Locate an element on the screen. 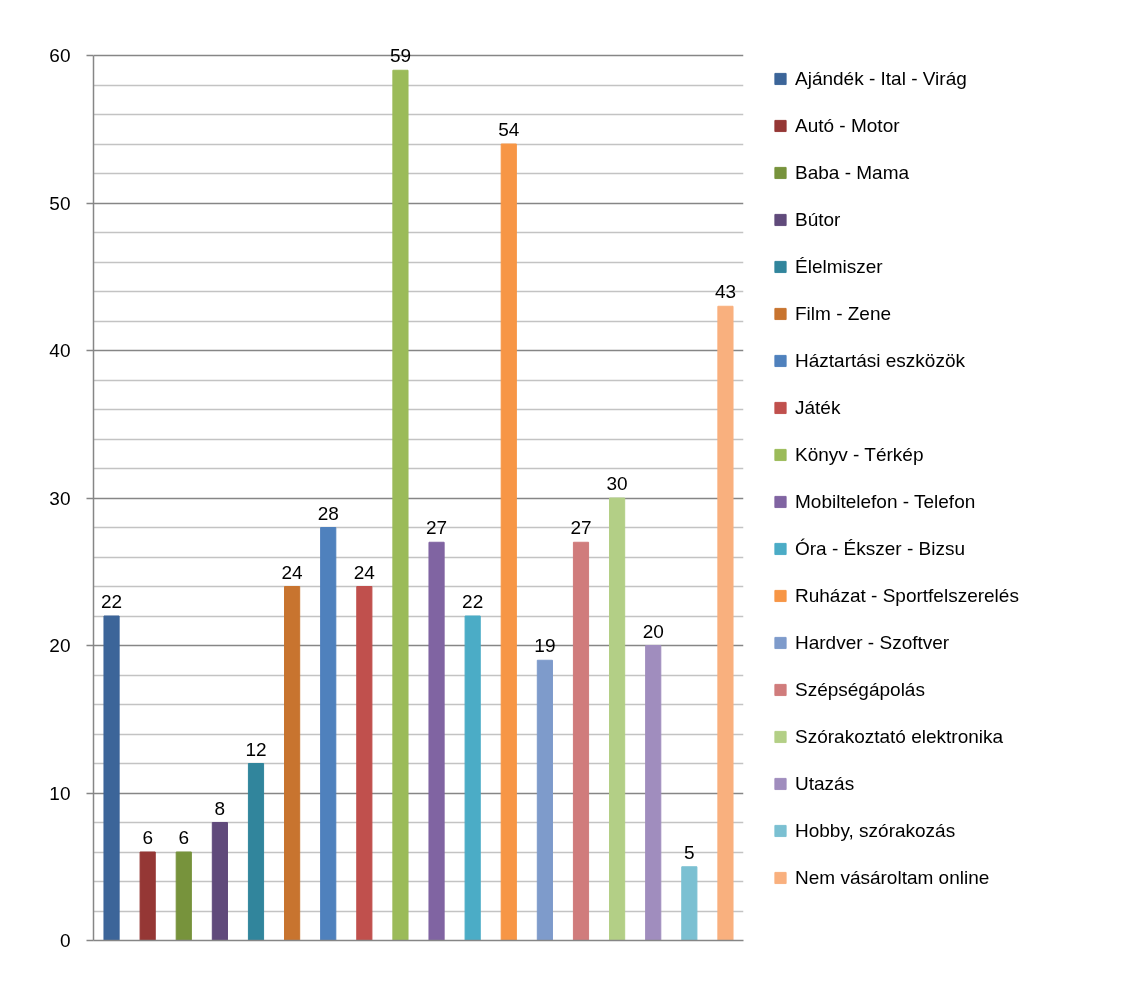 The width and height of the screenshot is (1126, 987). legend-label: Hobby, szórakozás is located at coordinates (875, 830).